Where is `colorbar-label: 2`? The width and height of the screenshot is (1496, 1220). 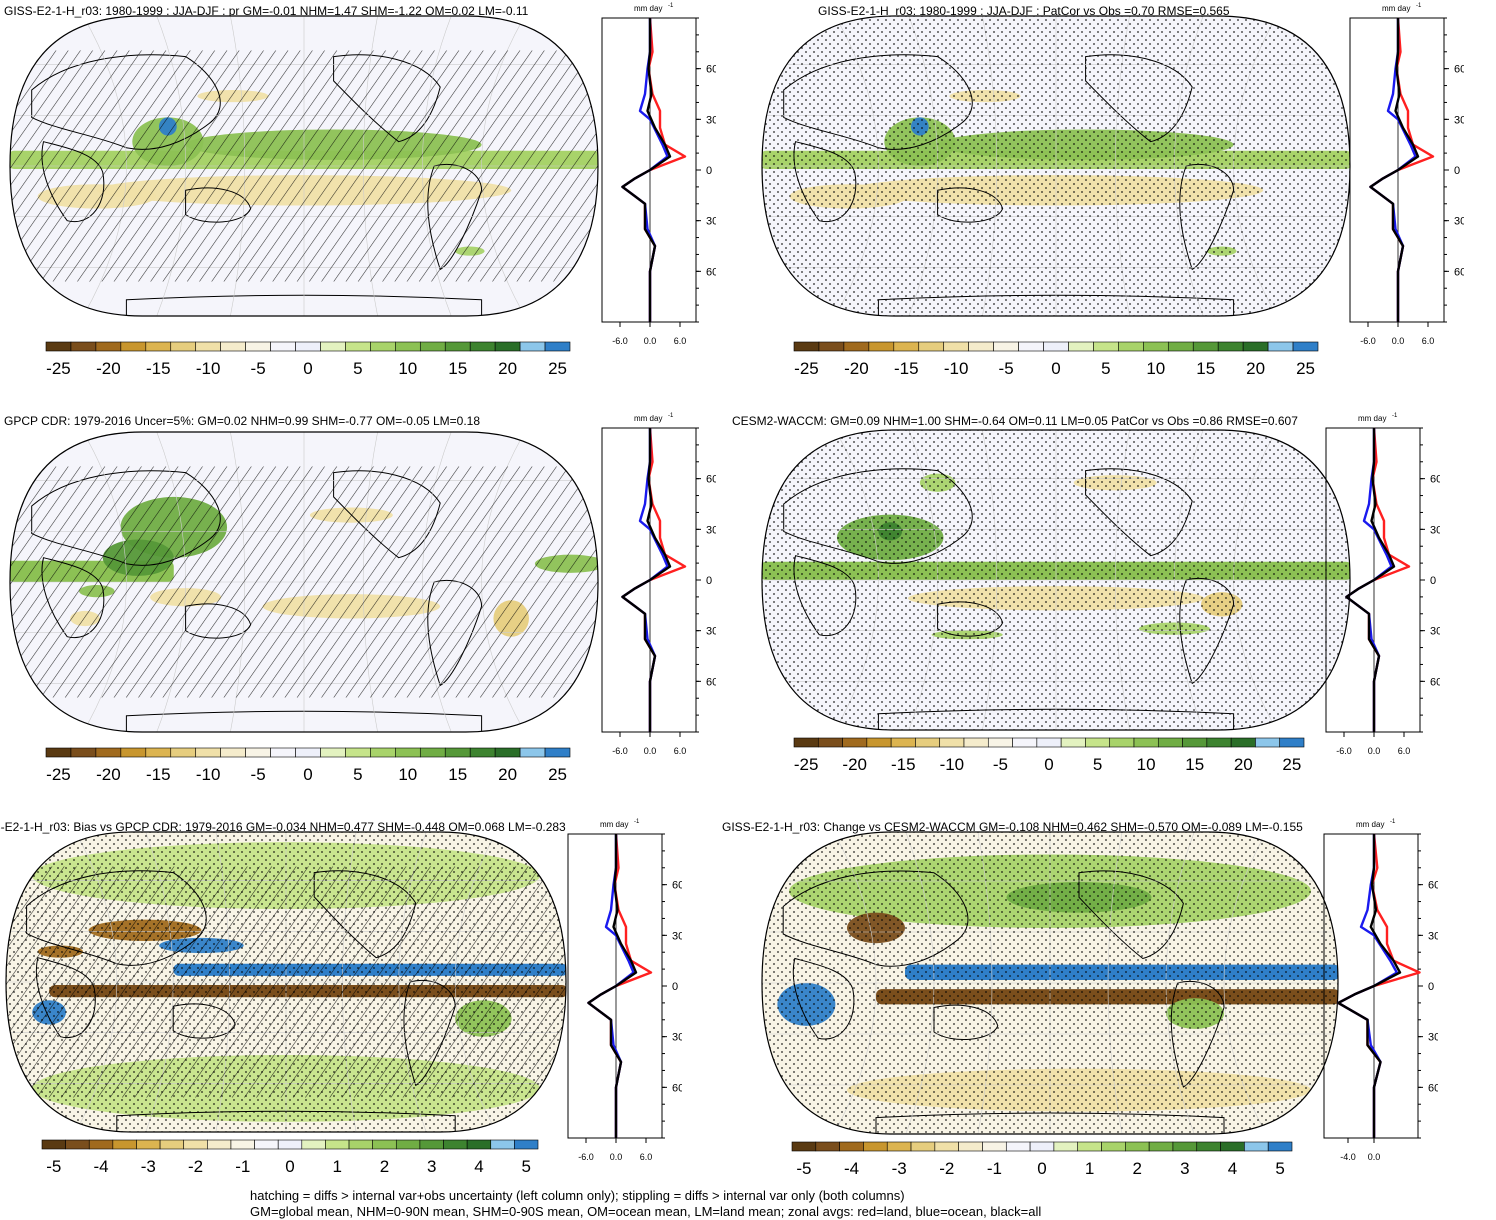 colorbar-label: 2 is located at coordinates (384, 1166).